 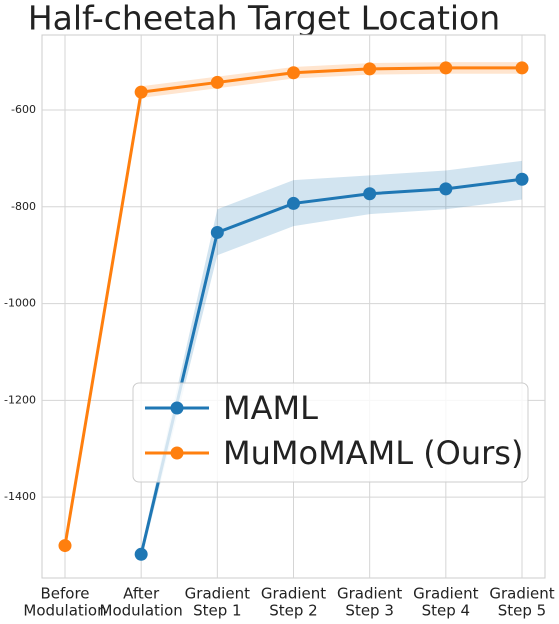 What do you see at coordinates (293, 611) in the screenshot?
I see `x-tick-label: Step 2` at bounding box center [293, 611].